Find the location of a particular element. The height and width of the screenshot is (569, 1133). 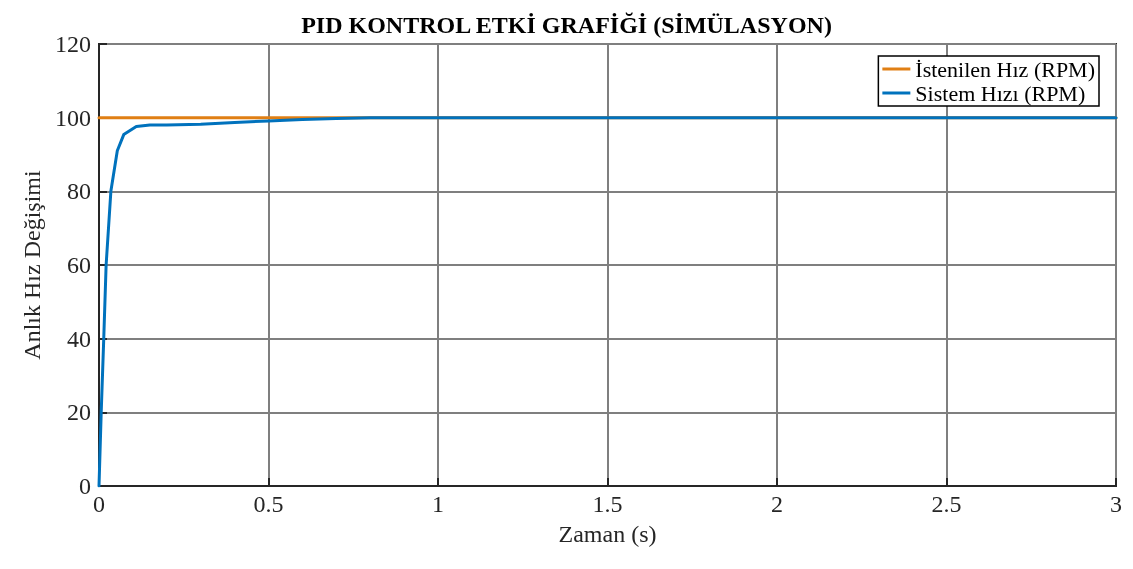

x-tick-label: 0.5 is located at coordinates (268, 504).